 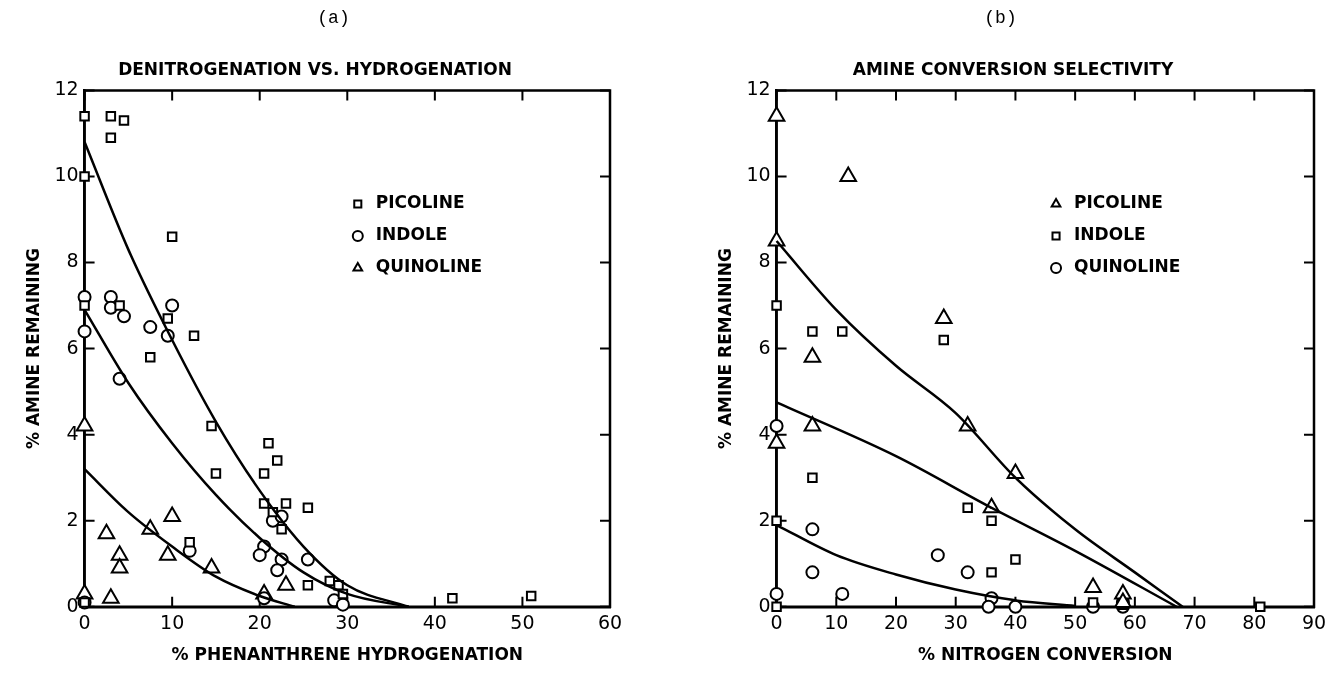 I want to click on x-axis-title: % NITROGEN CONVERSION, so click(x=1045, y=654).